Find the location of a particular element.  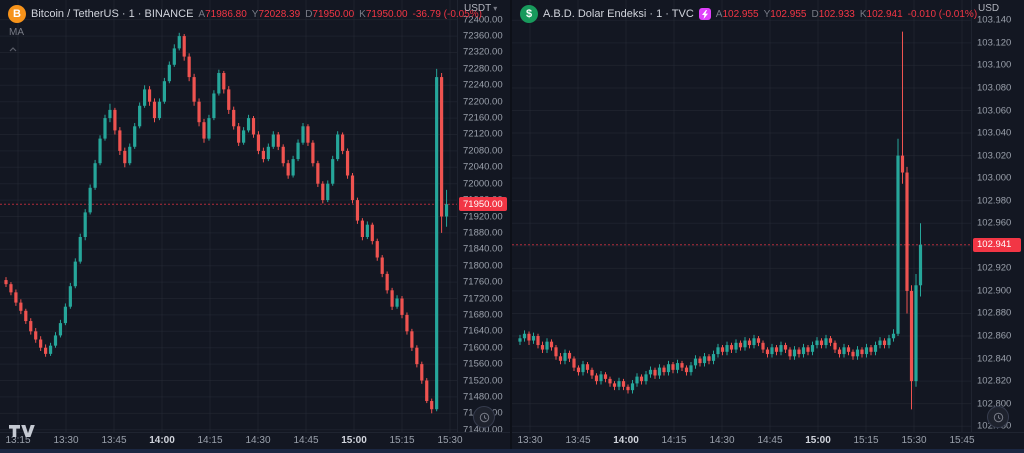

price-tick-label: 102.900 is located at coordinates (994, 291).